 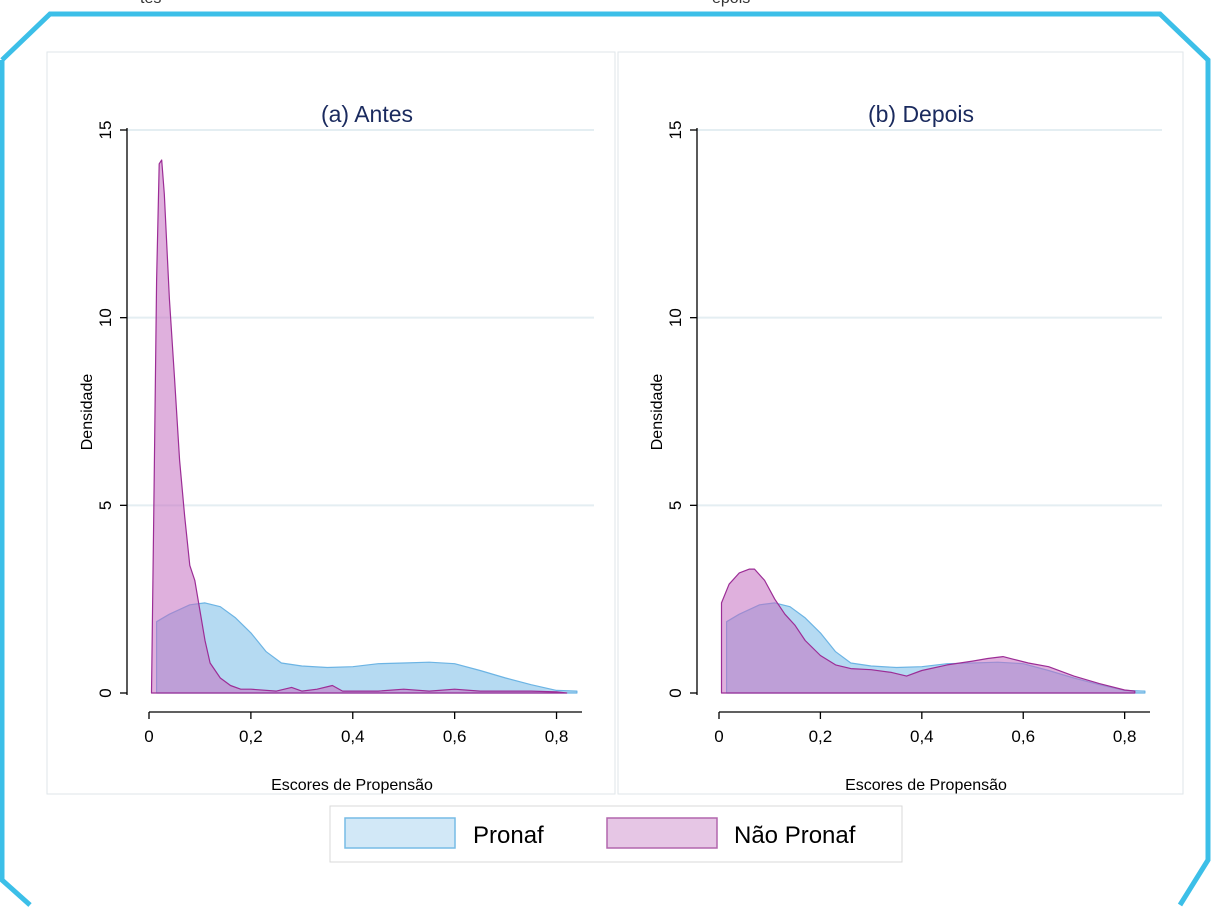 I want to click on chart-title-antes: (a) Antes, so click(x=367, y=114).